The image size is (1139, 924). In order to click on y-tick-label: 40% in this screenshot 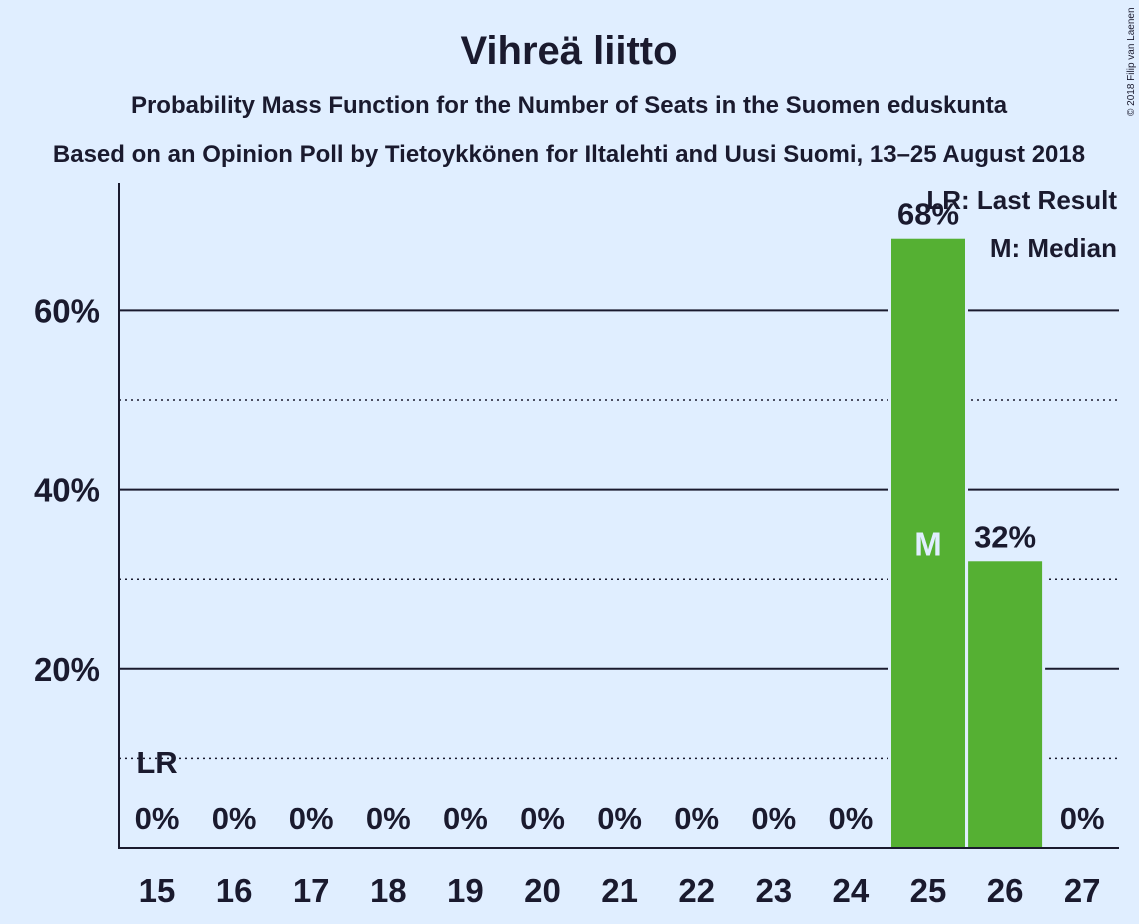, I will do `click(67, 490)`.